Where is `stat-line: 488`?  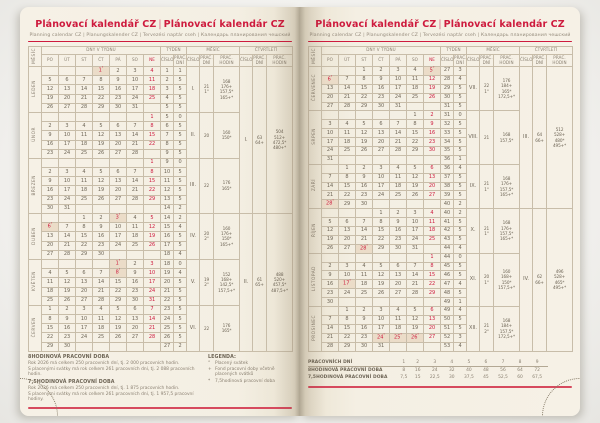 stat-line: 488 is located at coordinates (279, 274).